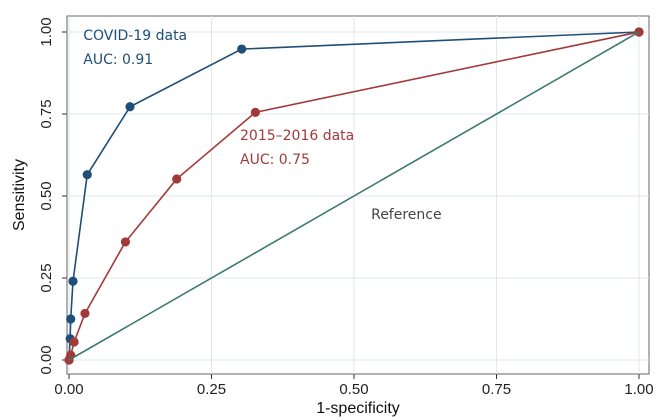 This screenshot has height=418, width=657. What do you see at coordinates (135, 36) in the screenshot?
I see `annotation-covid: COVID-19 data` at bounding box center [135, 36].